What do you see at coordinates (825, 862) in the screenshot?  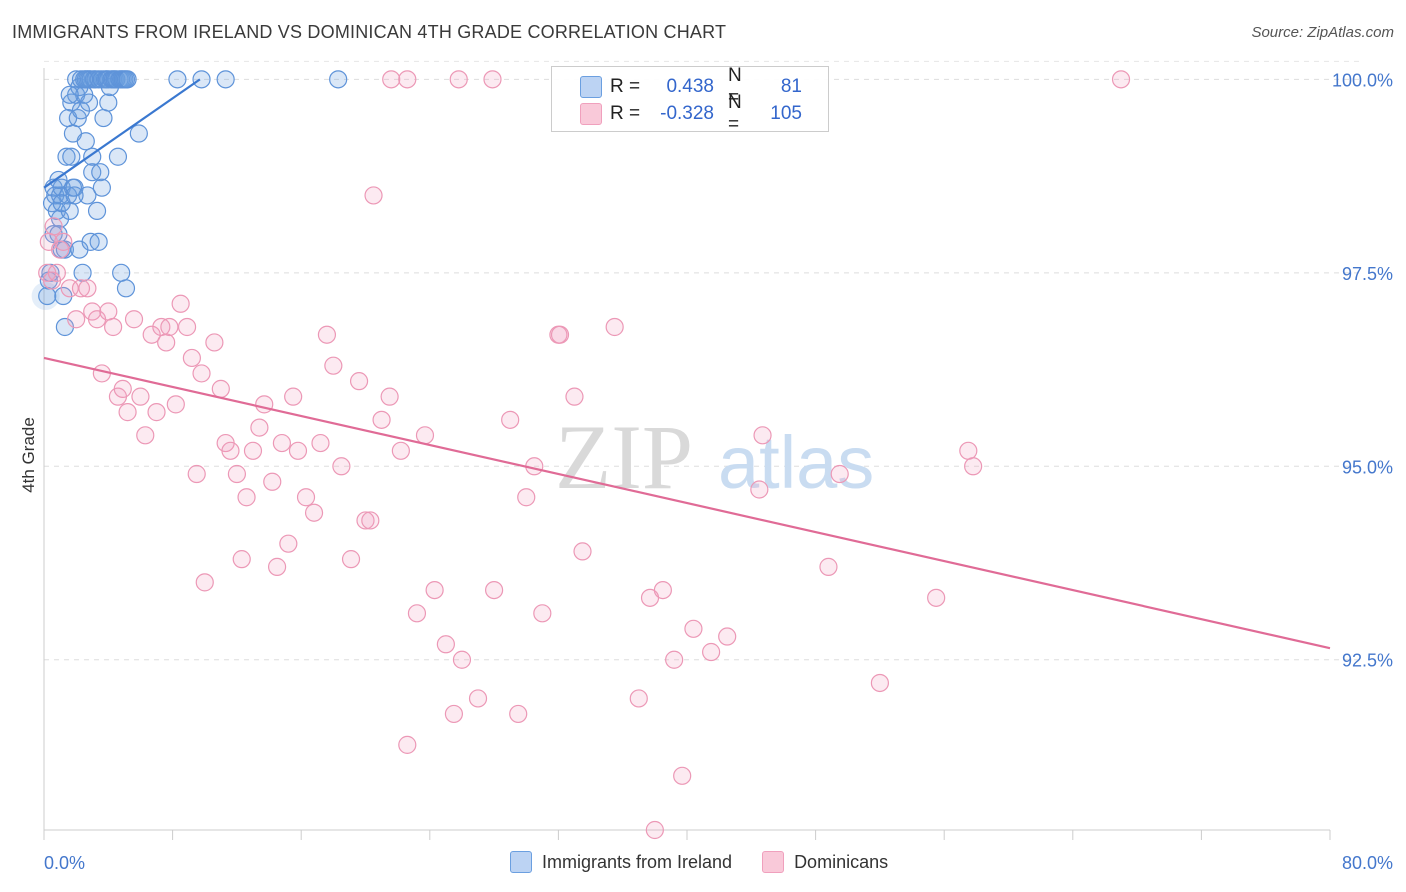 I see `legend-item-dominicans: Dominicans` at bounding box center [825, 862].